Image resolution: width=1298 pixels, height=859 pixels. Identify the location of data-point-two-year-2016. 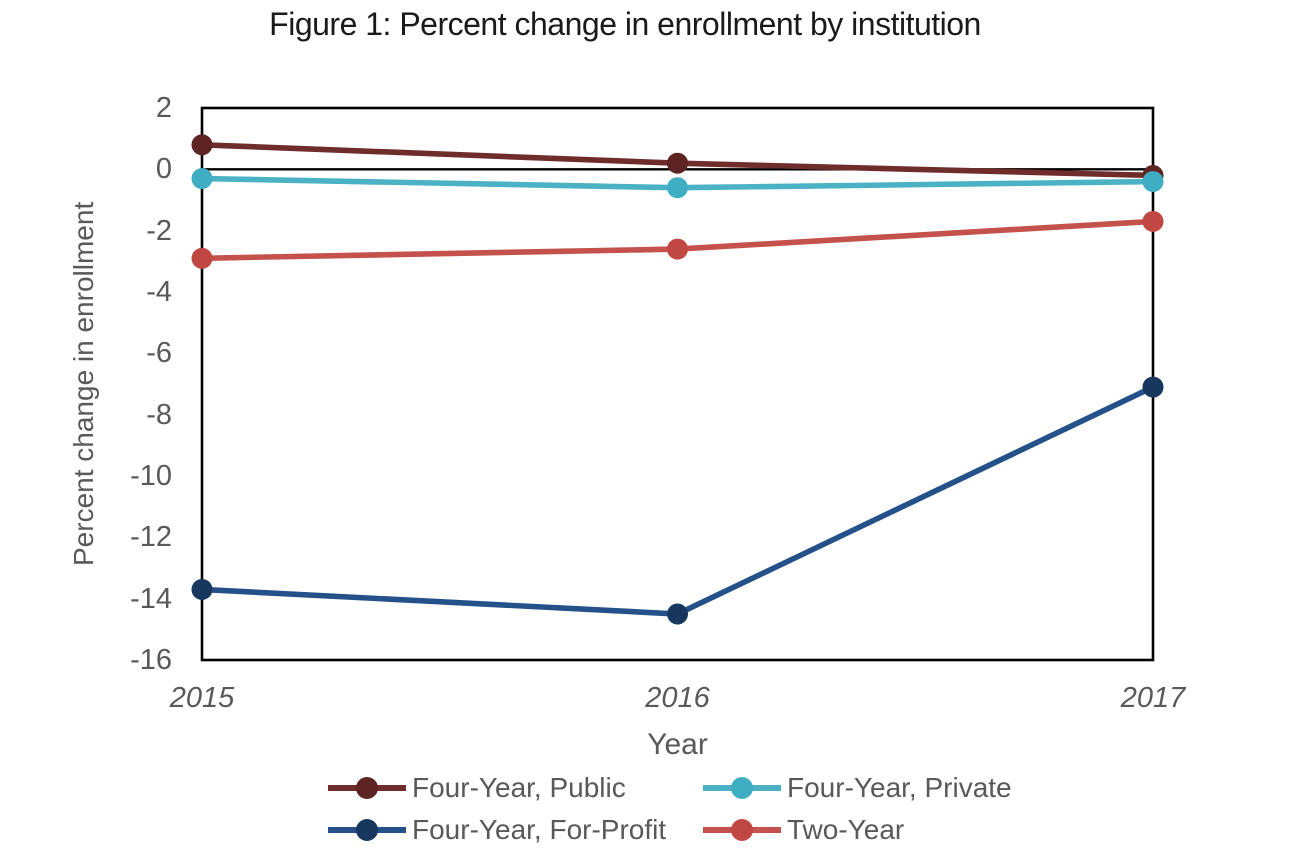
(677, 249).